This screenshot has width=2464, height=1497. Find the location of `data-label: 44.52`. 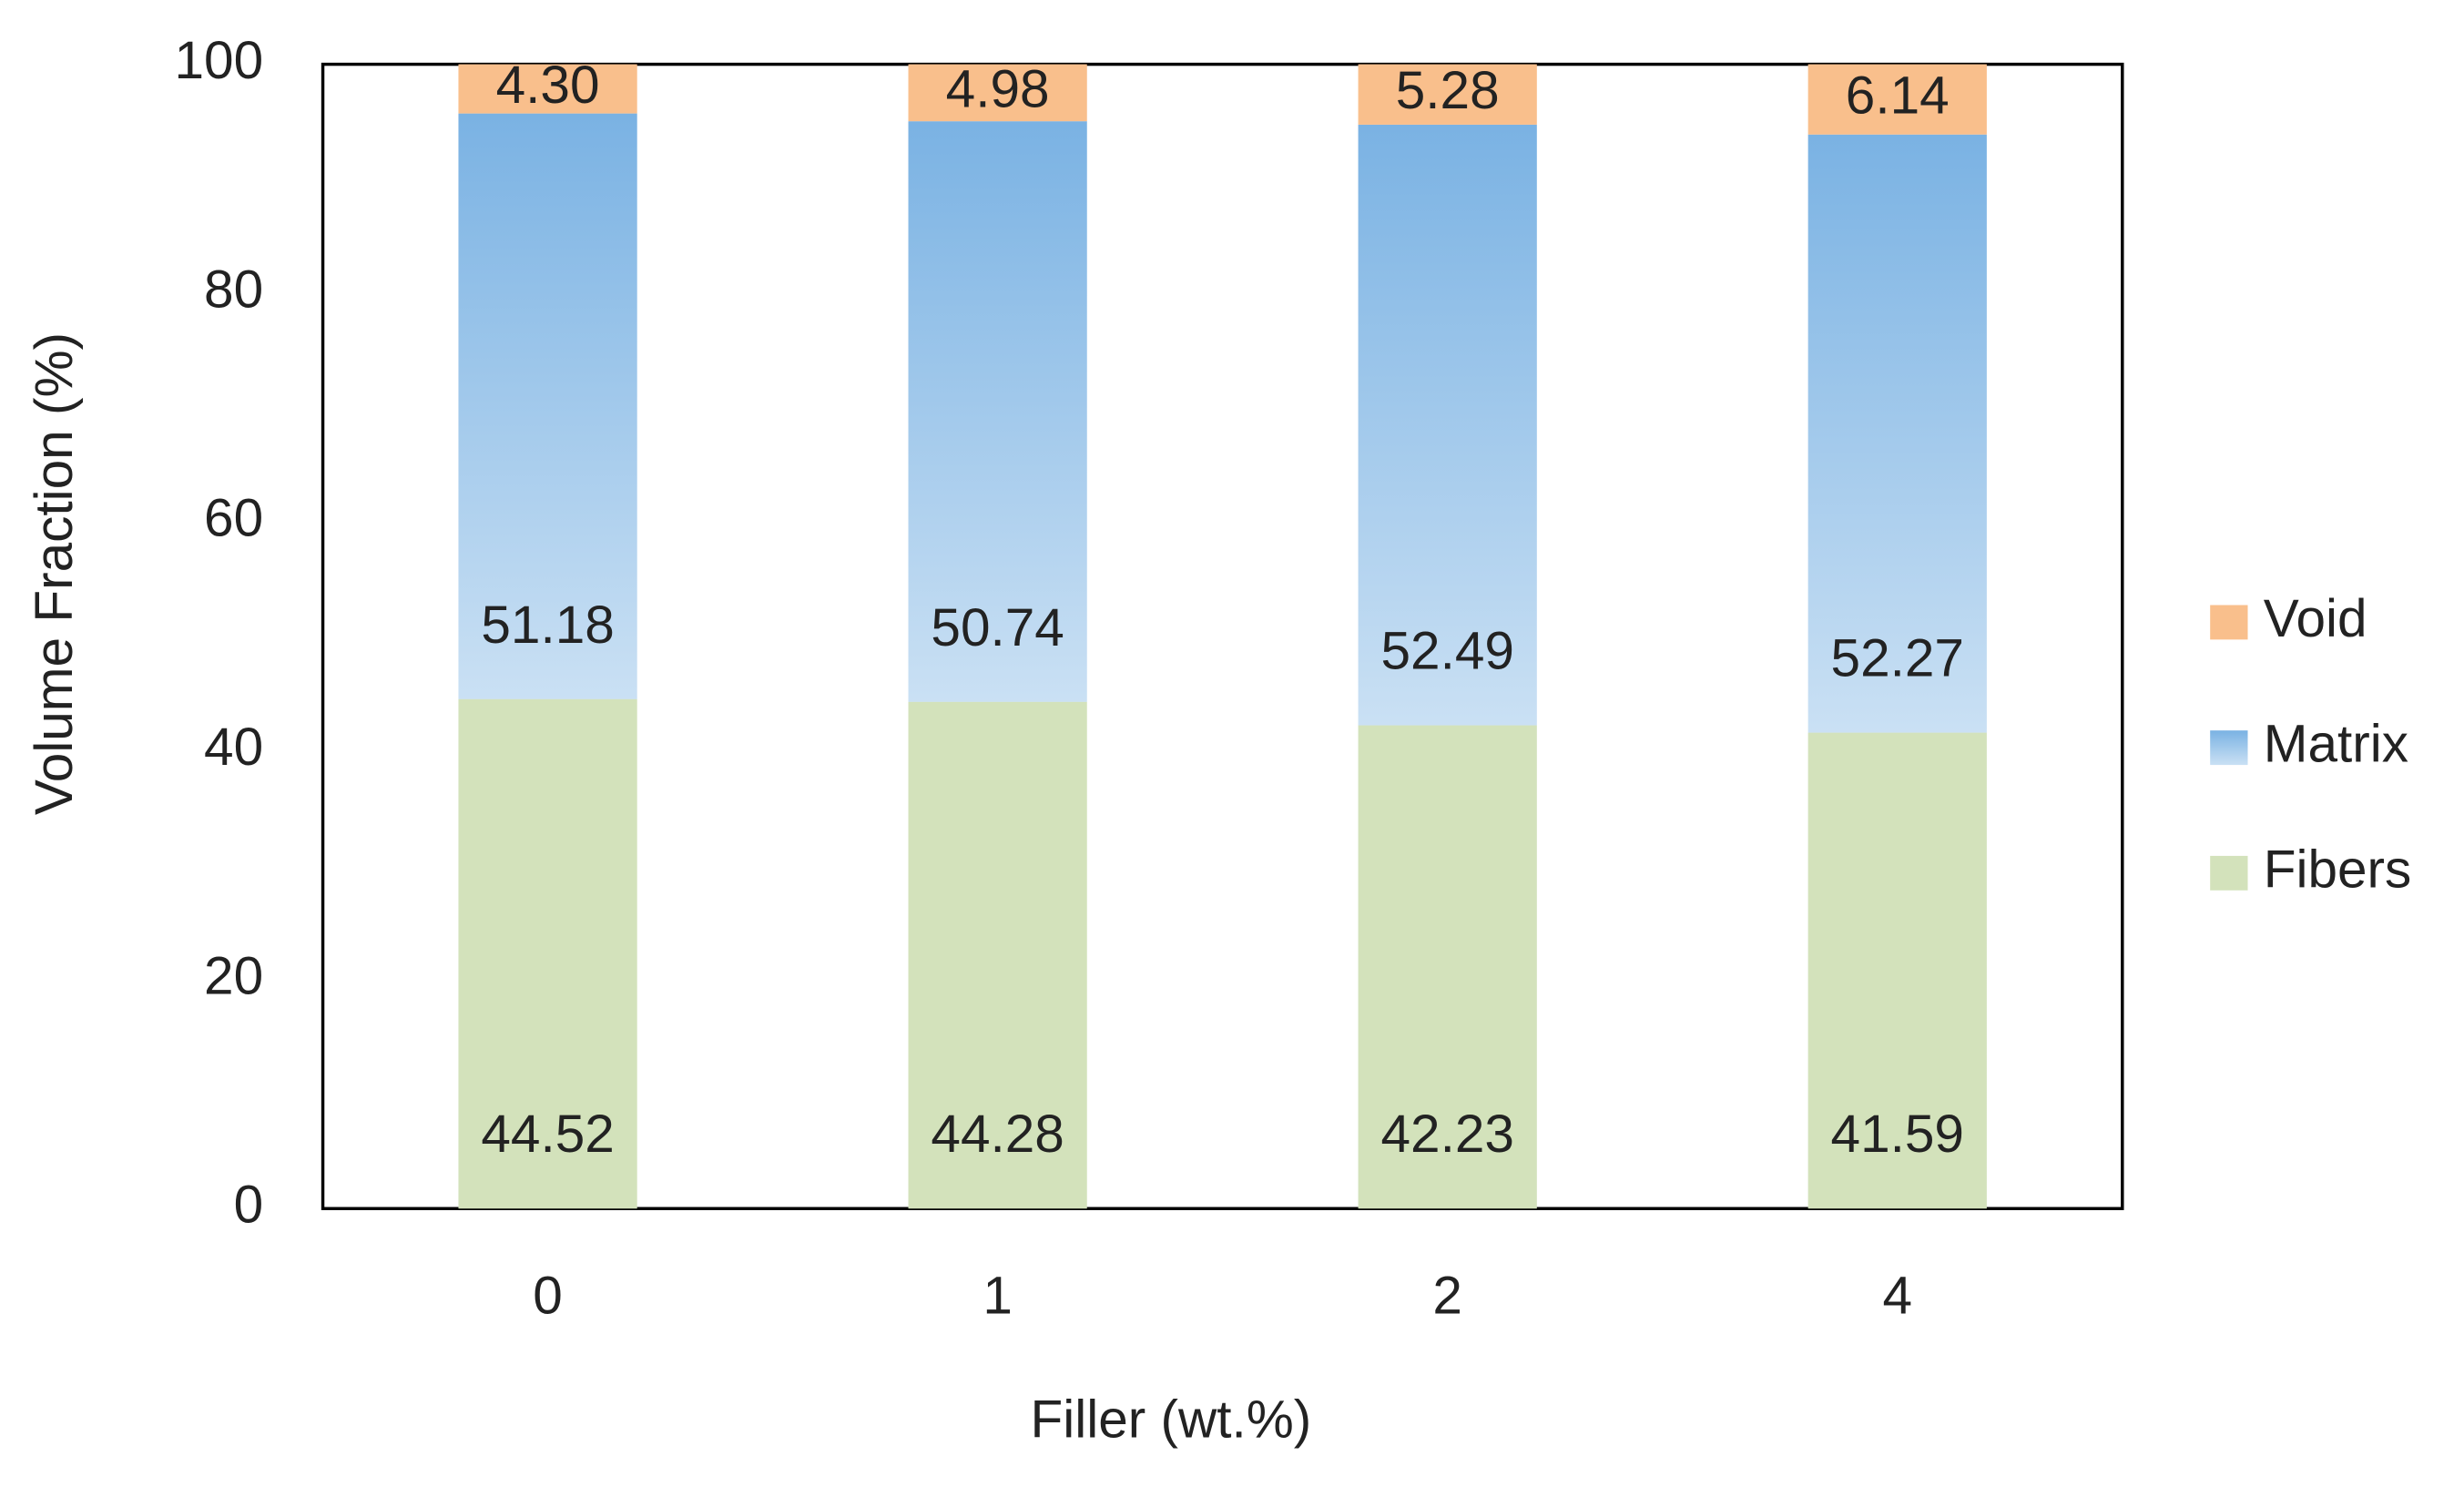

data-label: 44.52 is located at coordinates (547, 1134).